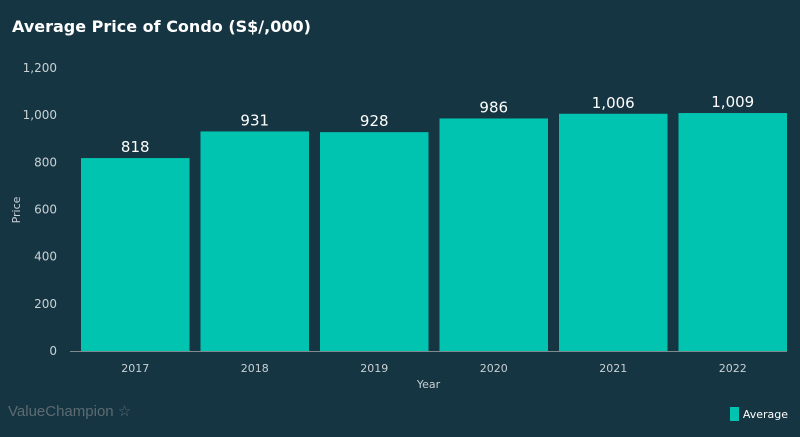  What do you see at coordinates (733, 232) in the screenshot?
I see `bar-2022` at bounding box center [733, 232].